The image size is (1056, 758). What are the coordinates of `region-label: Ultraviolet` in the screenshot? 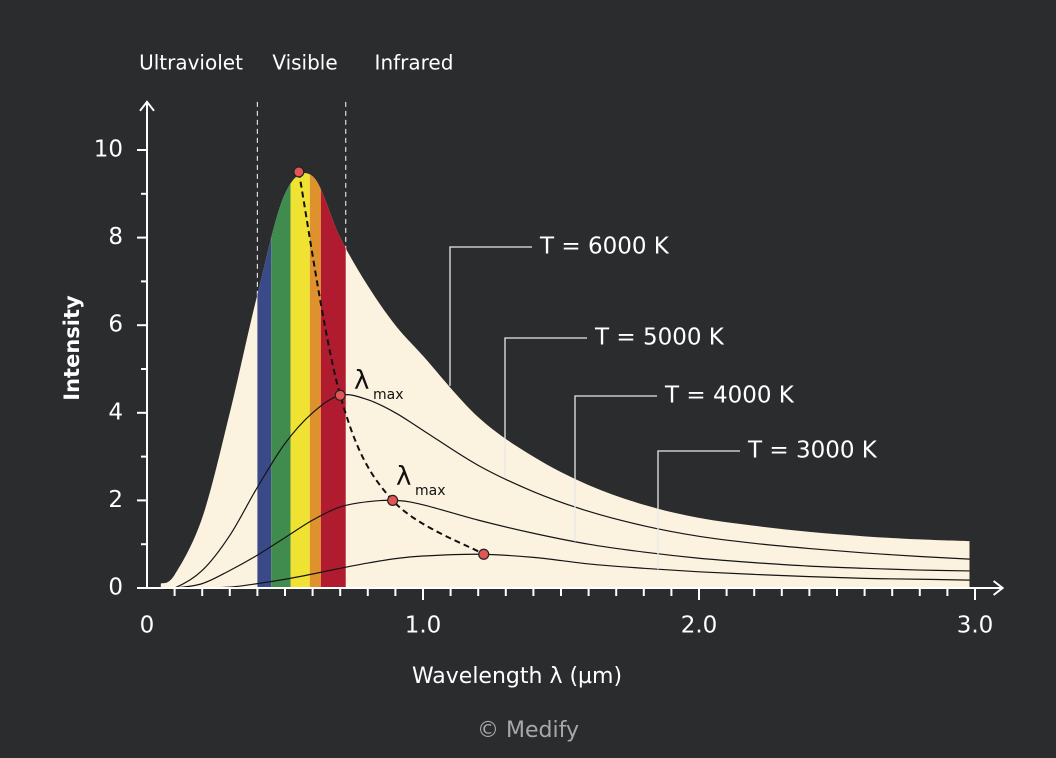 It's located at (191, 63).